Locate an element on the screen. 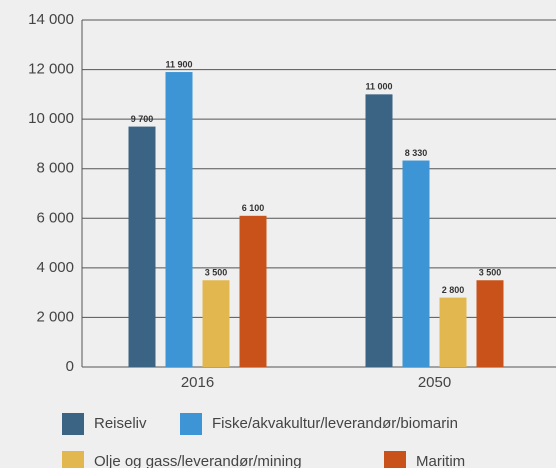  y-tick-label: 10 000 is located at coordinates (51, 118).